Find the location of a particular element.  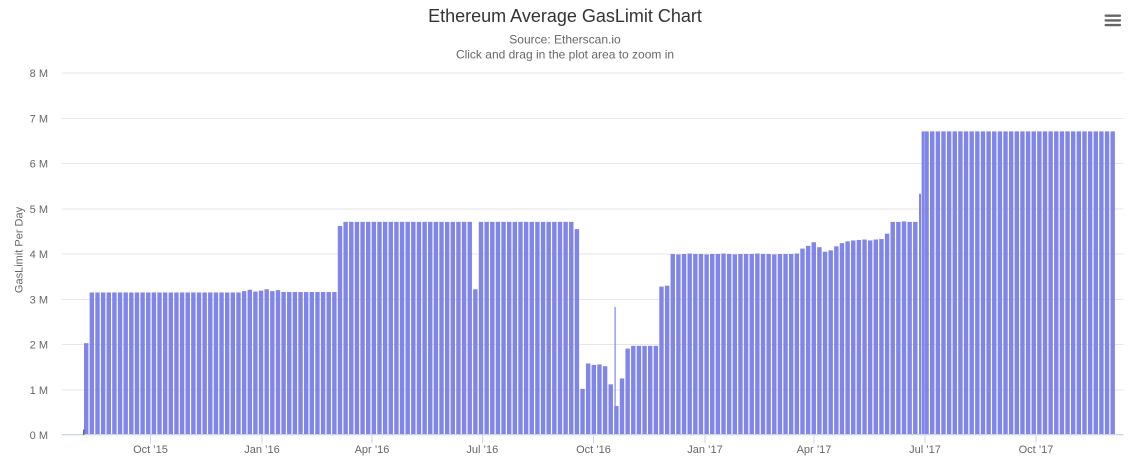

svg-text: Source: Etherscan.io is located at coordinates (565, 40).